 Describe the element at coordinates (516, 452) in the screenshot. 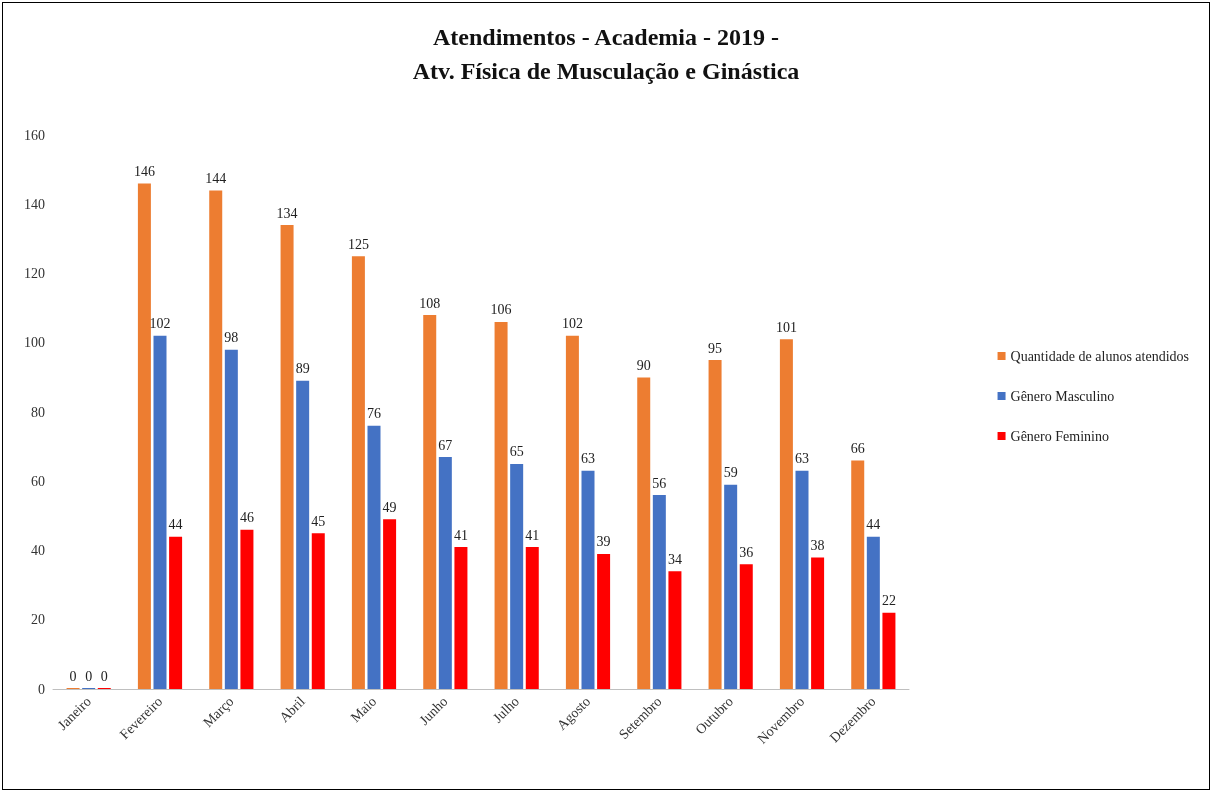

I see `data-label: 65` at that location.